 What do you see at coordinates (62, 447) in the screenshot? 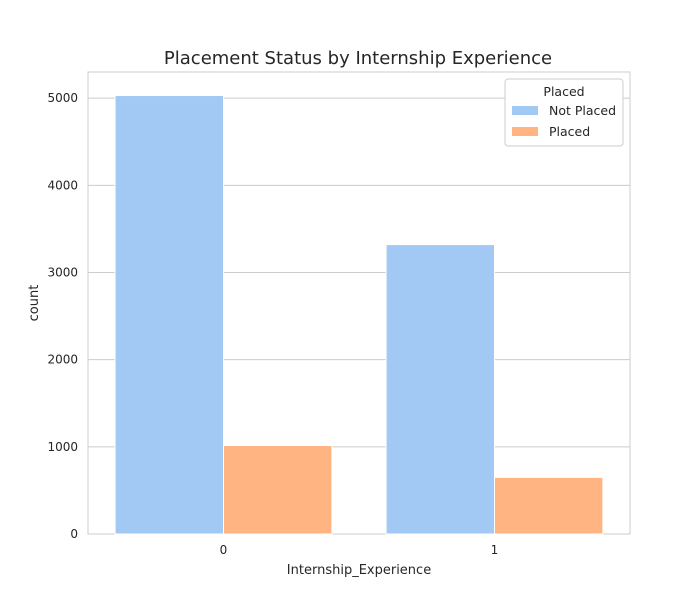
I see `y-tick-label: 1000` at bounding box center [62, 447].